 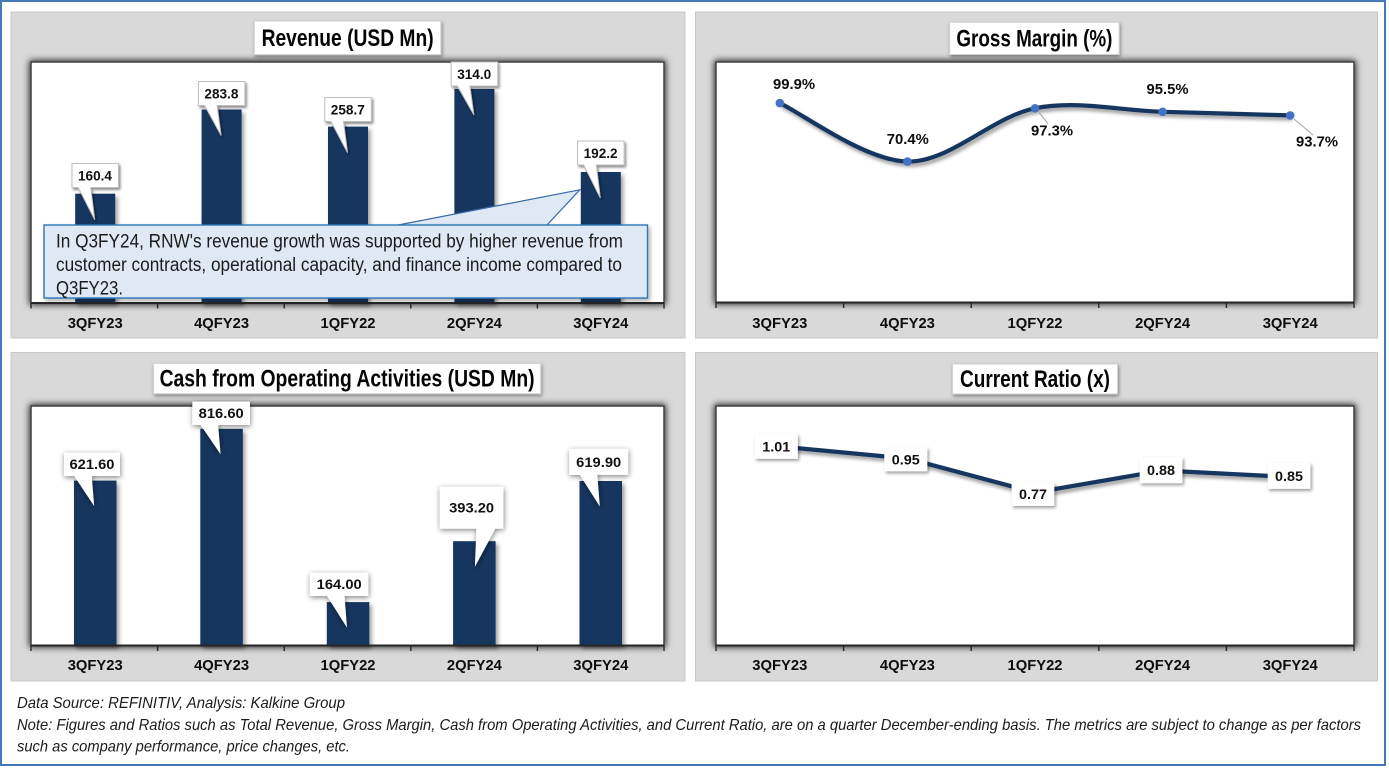 I want to click on svg-text: Q3FY23., so click(x=89, y=289).